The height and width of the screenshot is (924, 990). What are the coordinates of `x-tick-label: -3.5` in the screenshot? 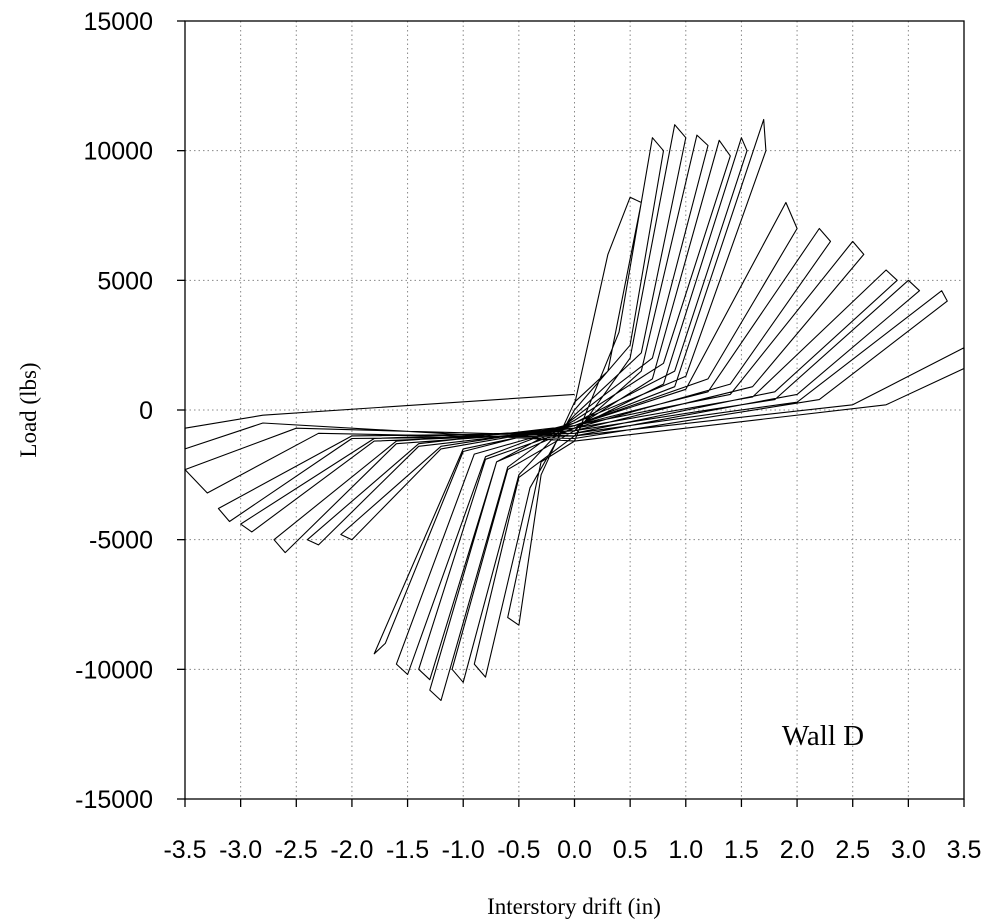 It's located at (184, 850).